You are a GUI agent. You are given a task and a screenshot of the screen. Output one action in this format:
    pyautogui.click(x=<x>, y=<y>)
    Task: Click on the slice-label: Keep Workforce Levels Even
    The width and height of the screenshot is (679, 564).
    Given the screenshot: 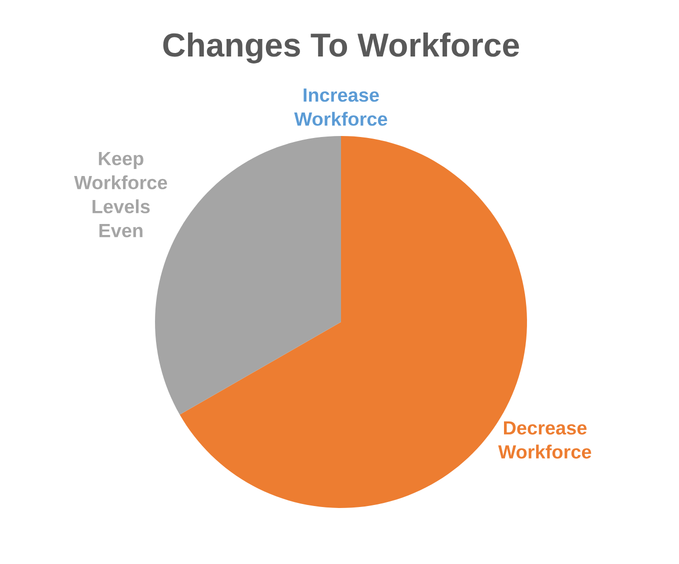 What is the action you would take?
    pyautogui.click(x=121, y=195)
    